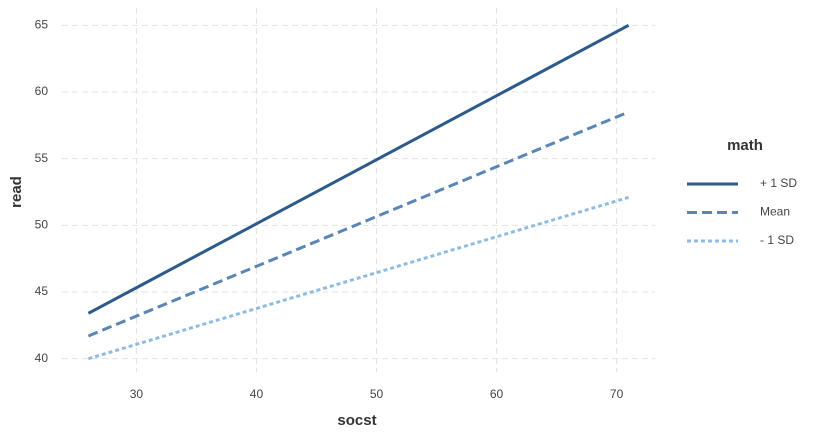 Image resolution: width=826 pixels, height=437 pixels. Describe the element at coordinates (42, 358) in the screenshot. I see `y-tick-label: 40` at that location.